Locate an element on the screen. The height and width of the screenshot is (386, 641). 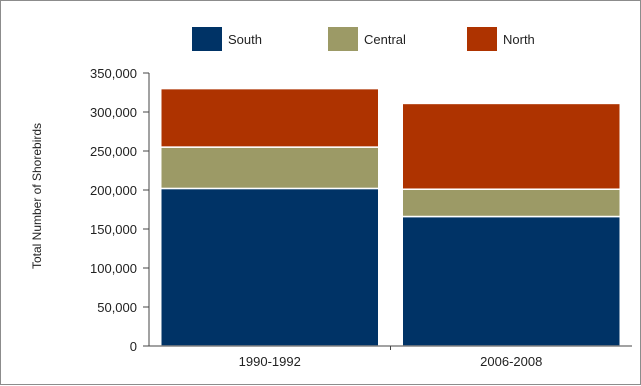
x-axis: 1990-1992 2006-2008 is located at coordinates (390, 357).